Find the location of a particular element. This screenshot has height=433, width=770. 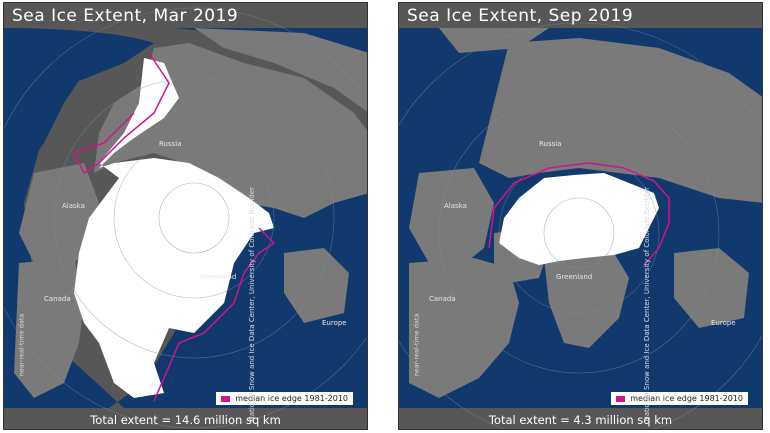

land-europe is located at coordinates (711, 288).